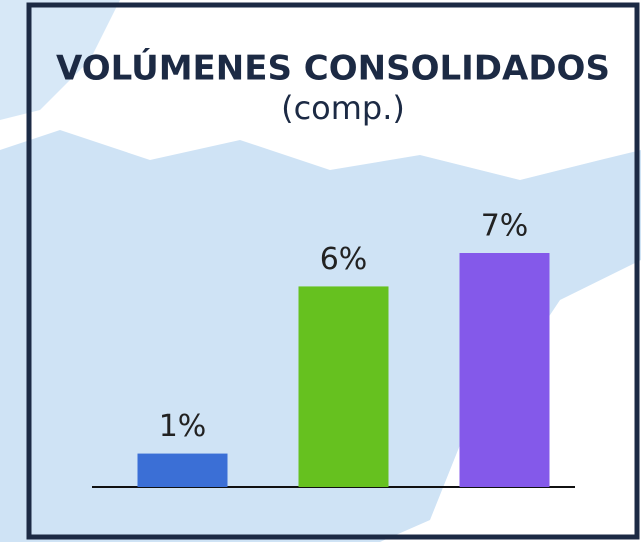  Describe the element at coordinates (343, 108) in the screenshot. I see `chart-subtitle: (comp.)` at that location.